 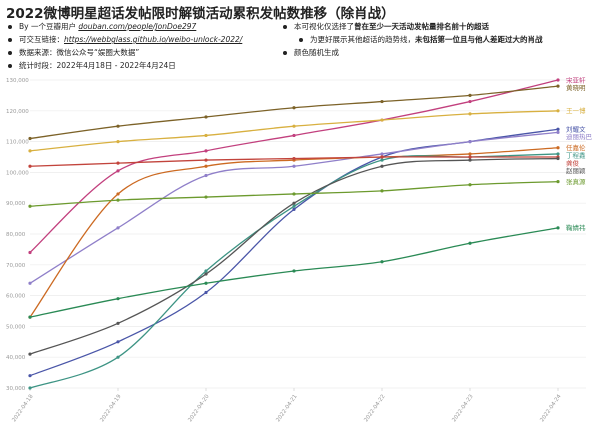 What do you see at coordinates (316, 52) in the screenshot?
I see `note-colors-text: 颜色随机生成` at bounding box center [316, 52].